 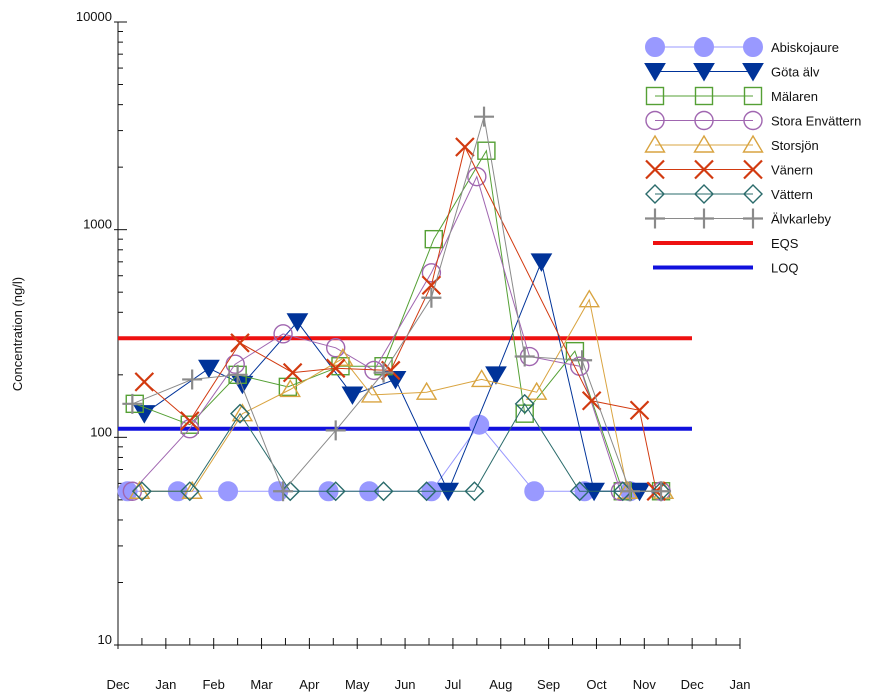 What do you see at coordinates (729, 169) in the screenshot?
I see `legend-entry: Vänern` at bounding box center [729, 169].